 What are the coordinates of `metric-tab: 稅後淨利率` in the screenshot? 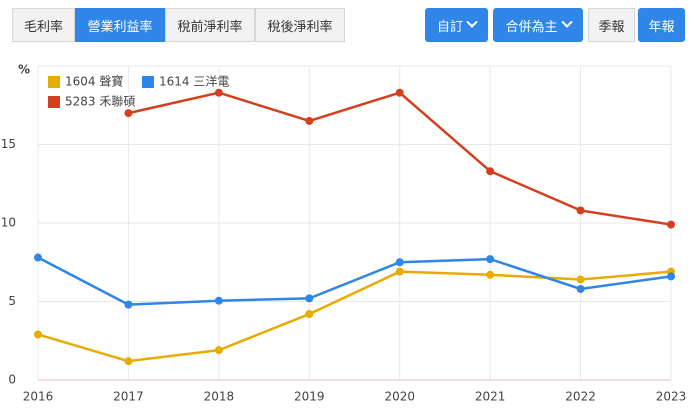 It's located at (300, 25).